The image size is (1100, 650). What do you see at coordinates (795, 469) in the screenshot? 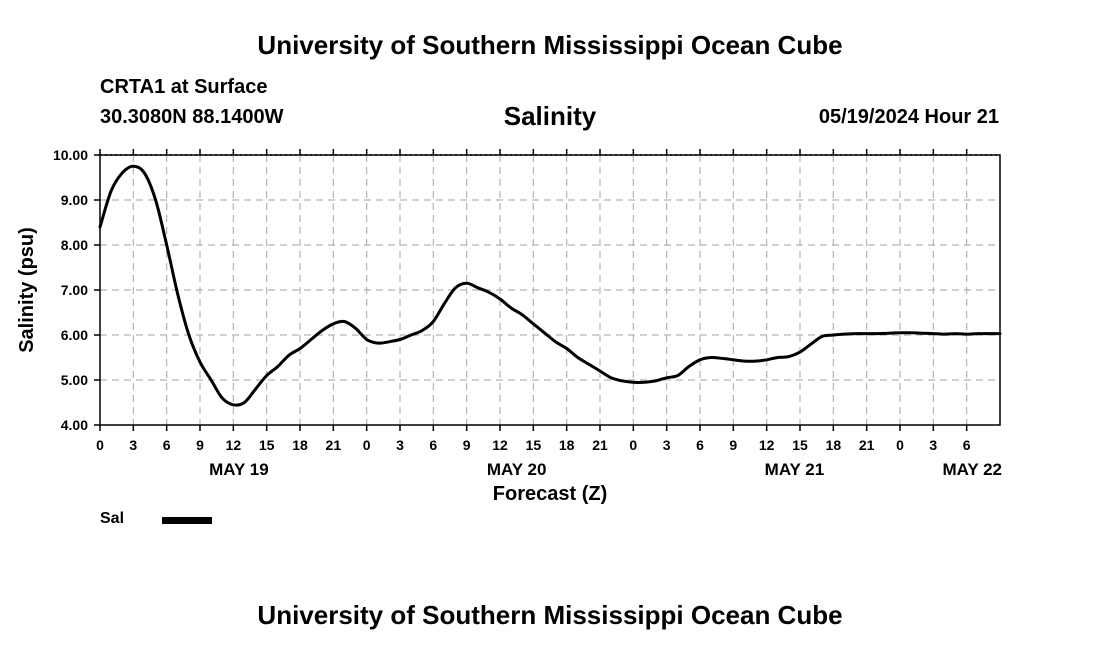
I see `day-label: MAY 21` at bounding box center [795, 469].